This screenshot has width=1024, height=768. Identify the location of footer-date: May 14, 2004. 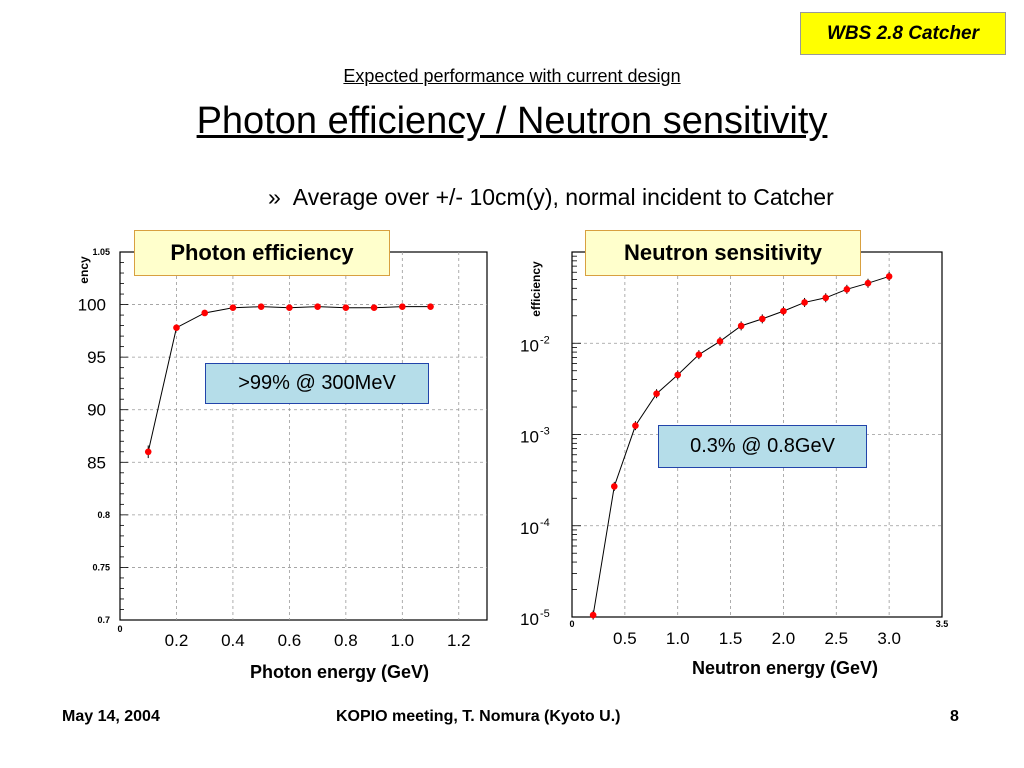
(111, 716).